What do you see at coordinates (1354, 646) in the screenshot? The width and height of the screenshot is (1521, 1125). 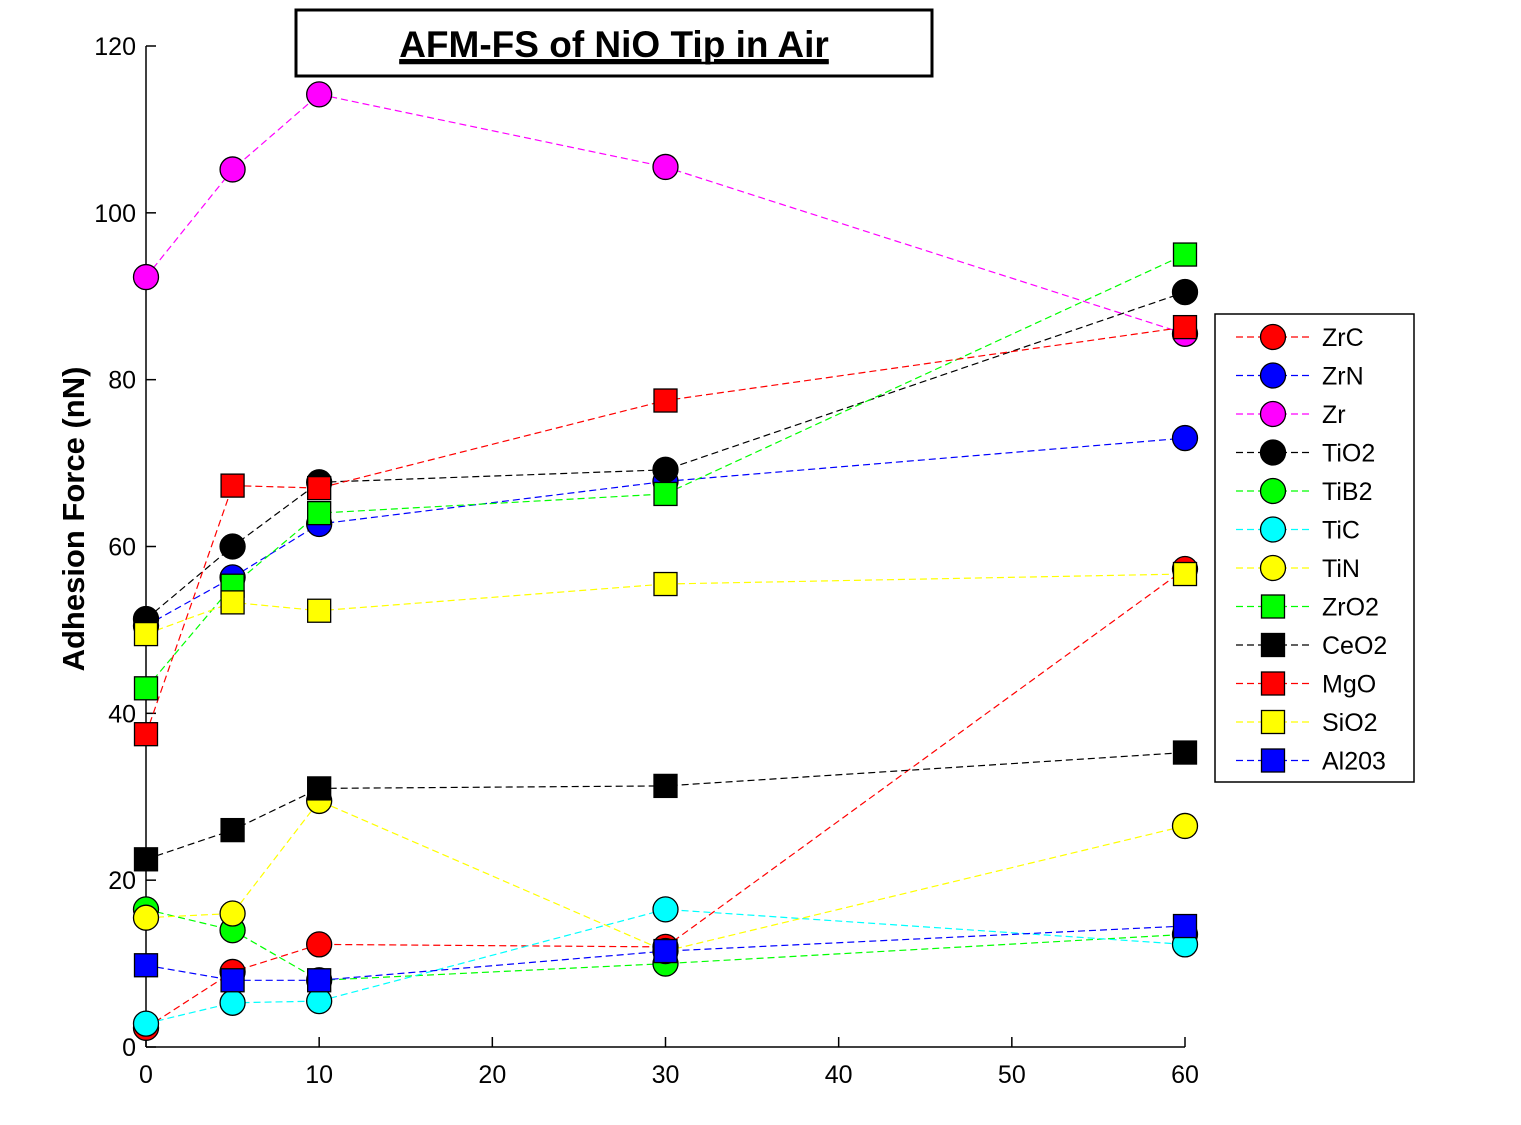 I see `legend-label: CeO2` at bounding box center [1354, 646].